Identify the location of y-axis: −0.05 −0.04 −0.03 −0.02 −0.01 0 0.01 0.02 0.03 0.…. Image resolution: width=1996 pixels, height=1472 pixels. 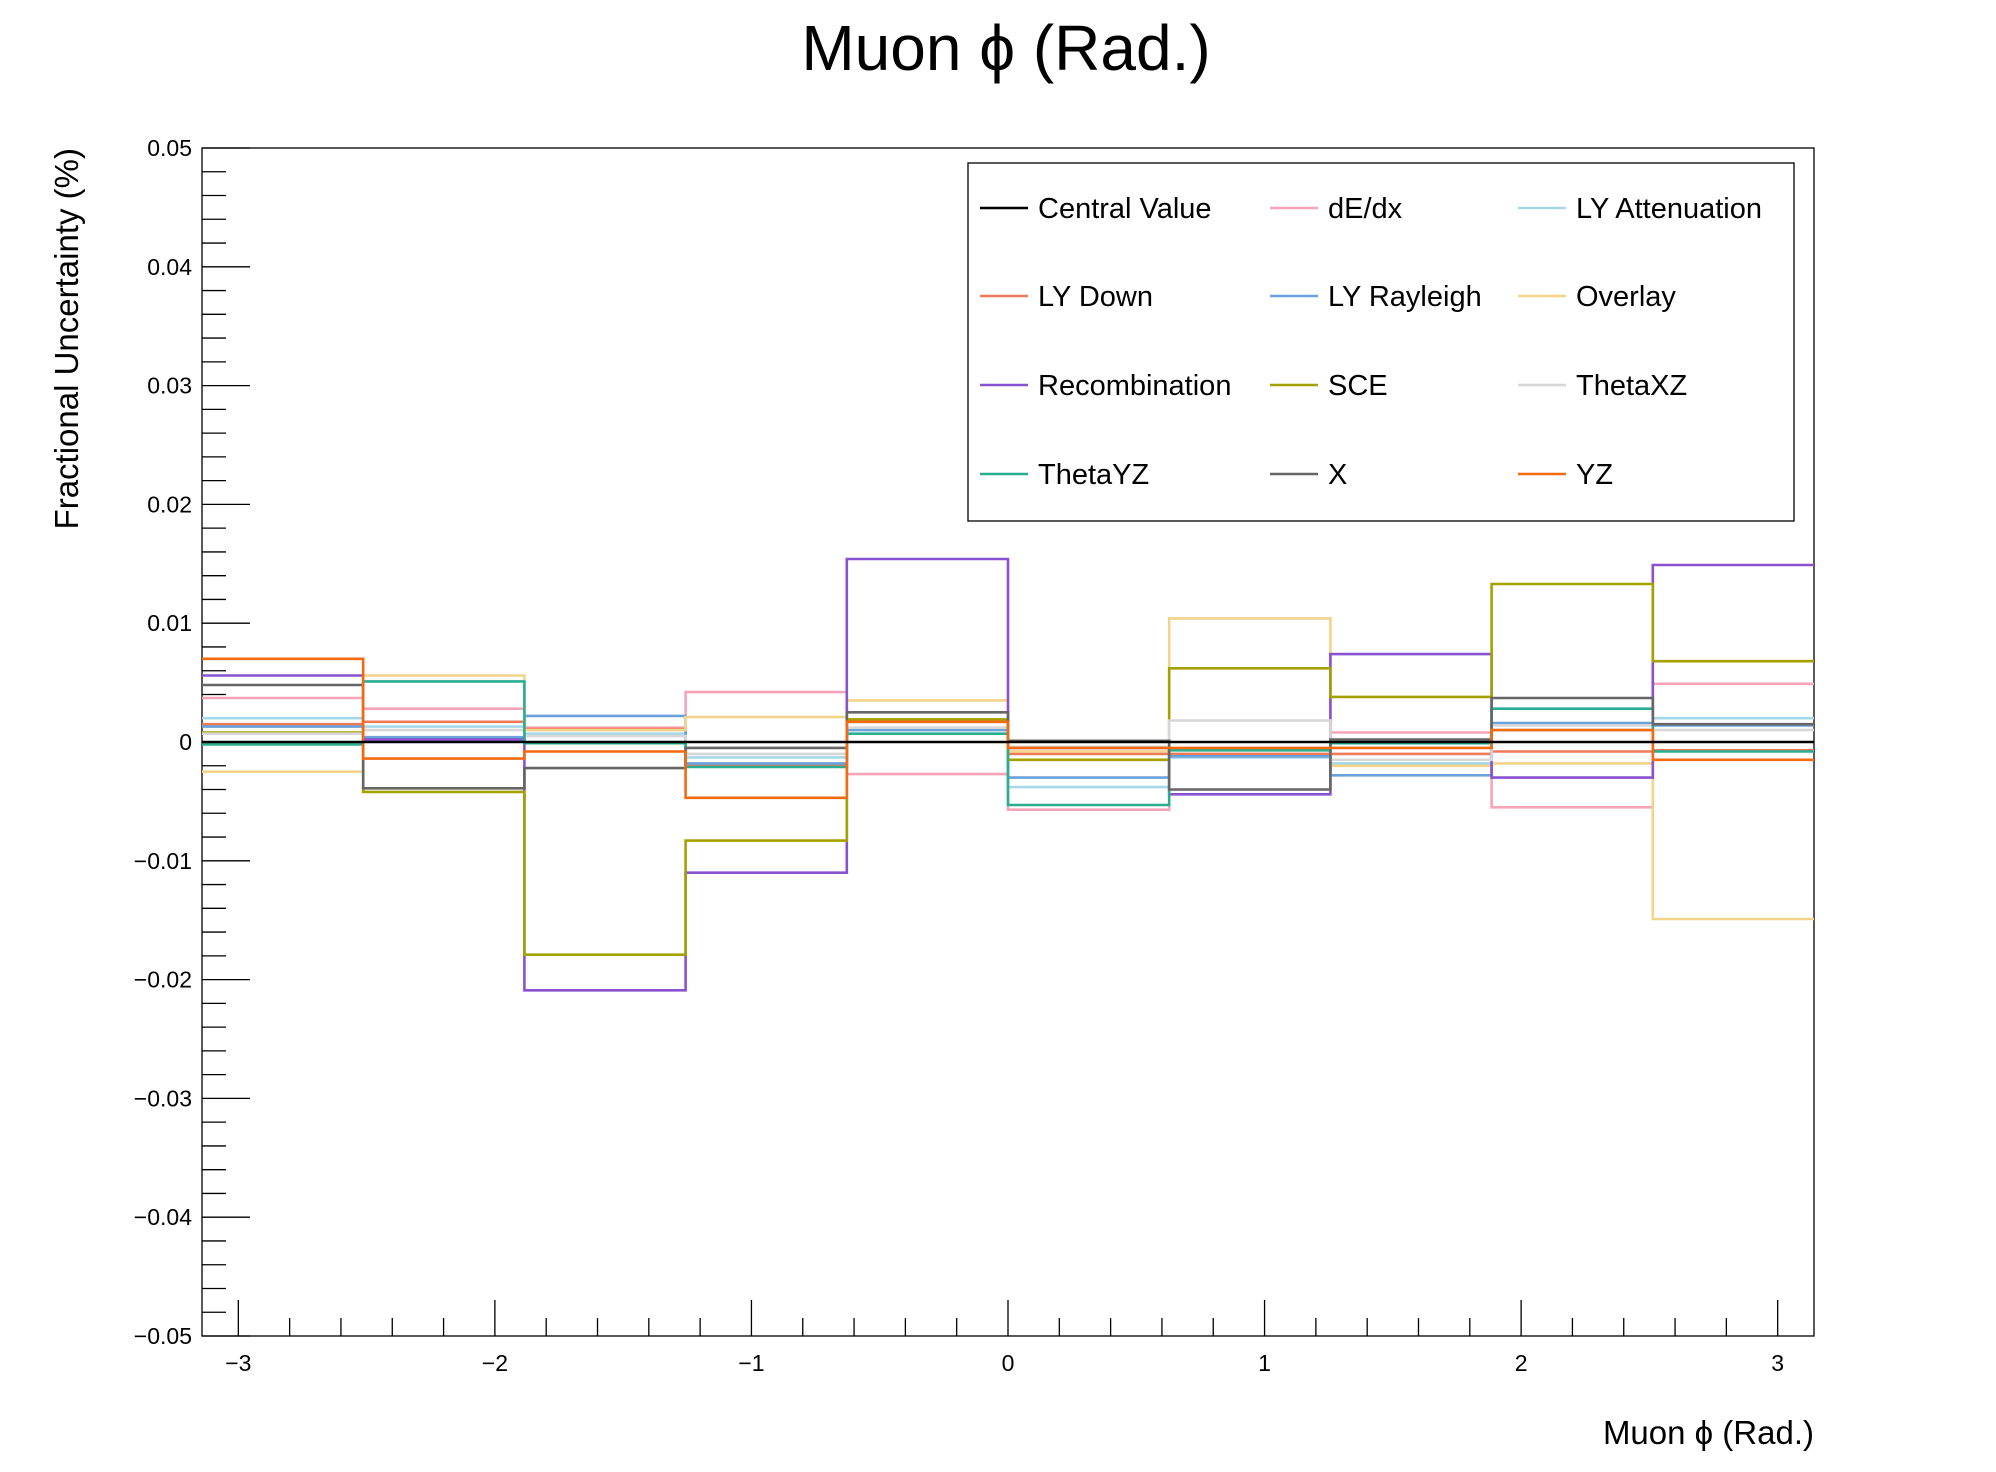
(192, 742).